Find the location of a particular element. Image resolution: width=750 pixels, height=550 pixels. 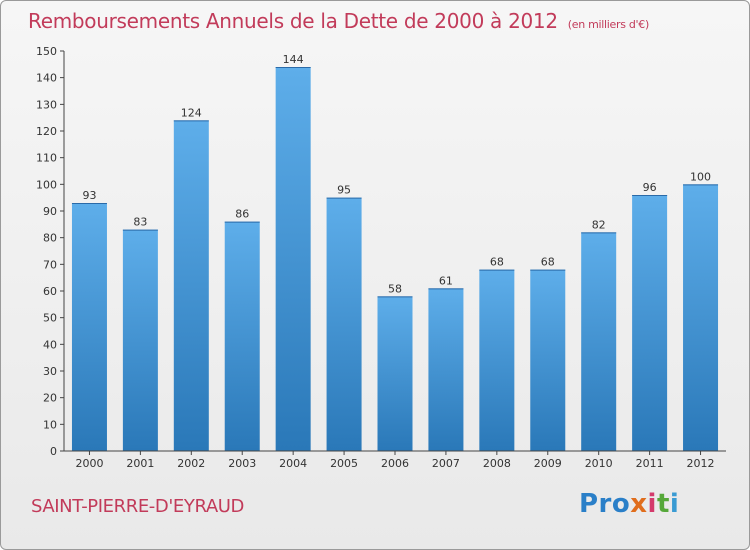

logo-part-3: i is located at coordinates (652, 504).